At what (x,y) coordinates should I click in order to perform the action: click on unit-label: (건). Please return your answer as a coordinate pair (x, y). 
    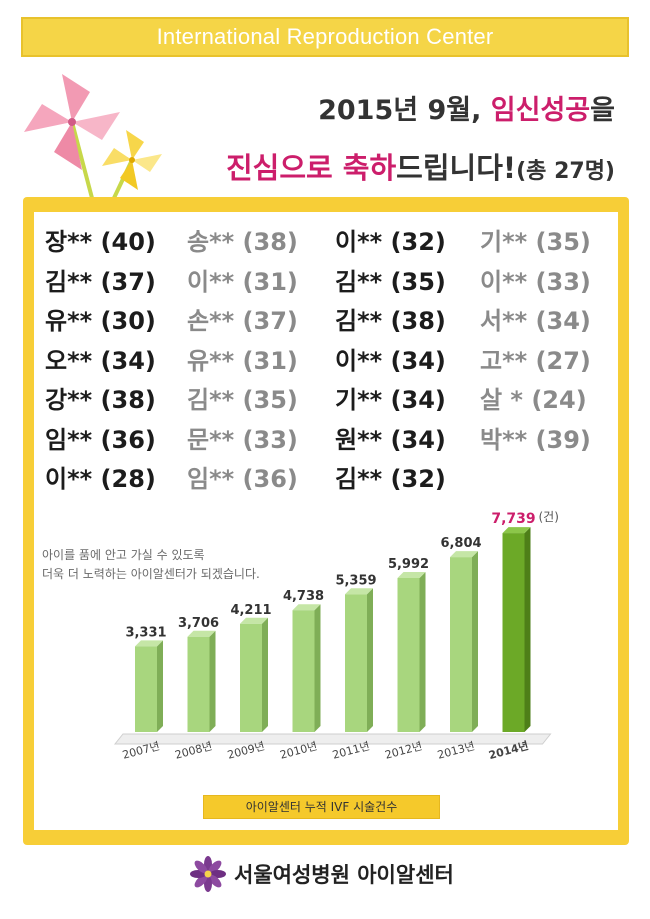
    Looking at the image, I should click on (549, 517).